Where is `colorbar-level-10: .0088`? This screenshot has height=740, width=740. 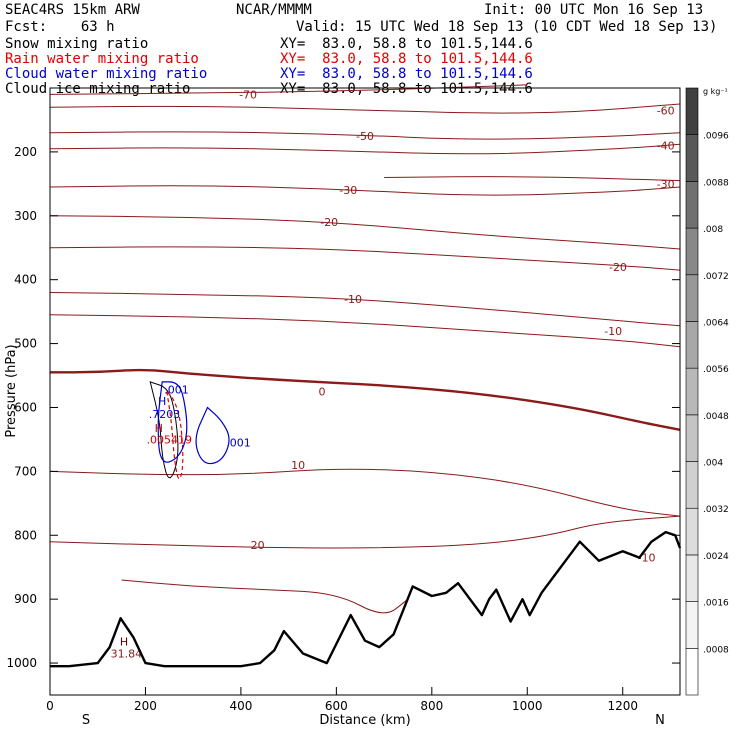 colorbar-level-10: .0088 is located at coordinates (716, 183).